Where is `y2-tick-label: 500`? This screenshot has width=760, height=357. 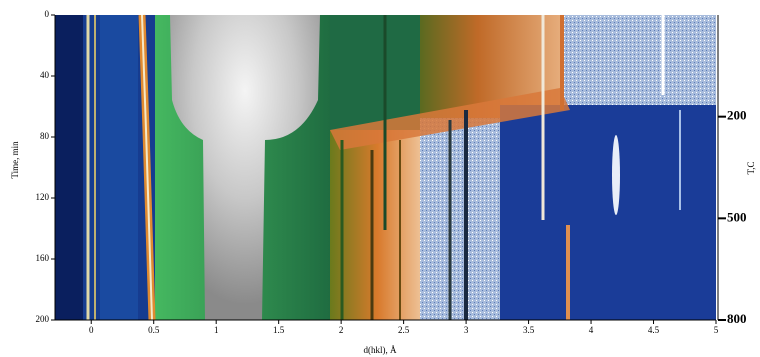 y2-tick-label: 500 is located at coordinates (737, 216).